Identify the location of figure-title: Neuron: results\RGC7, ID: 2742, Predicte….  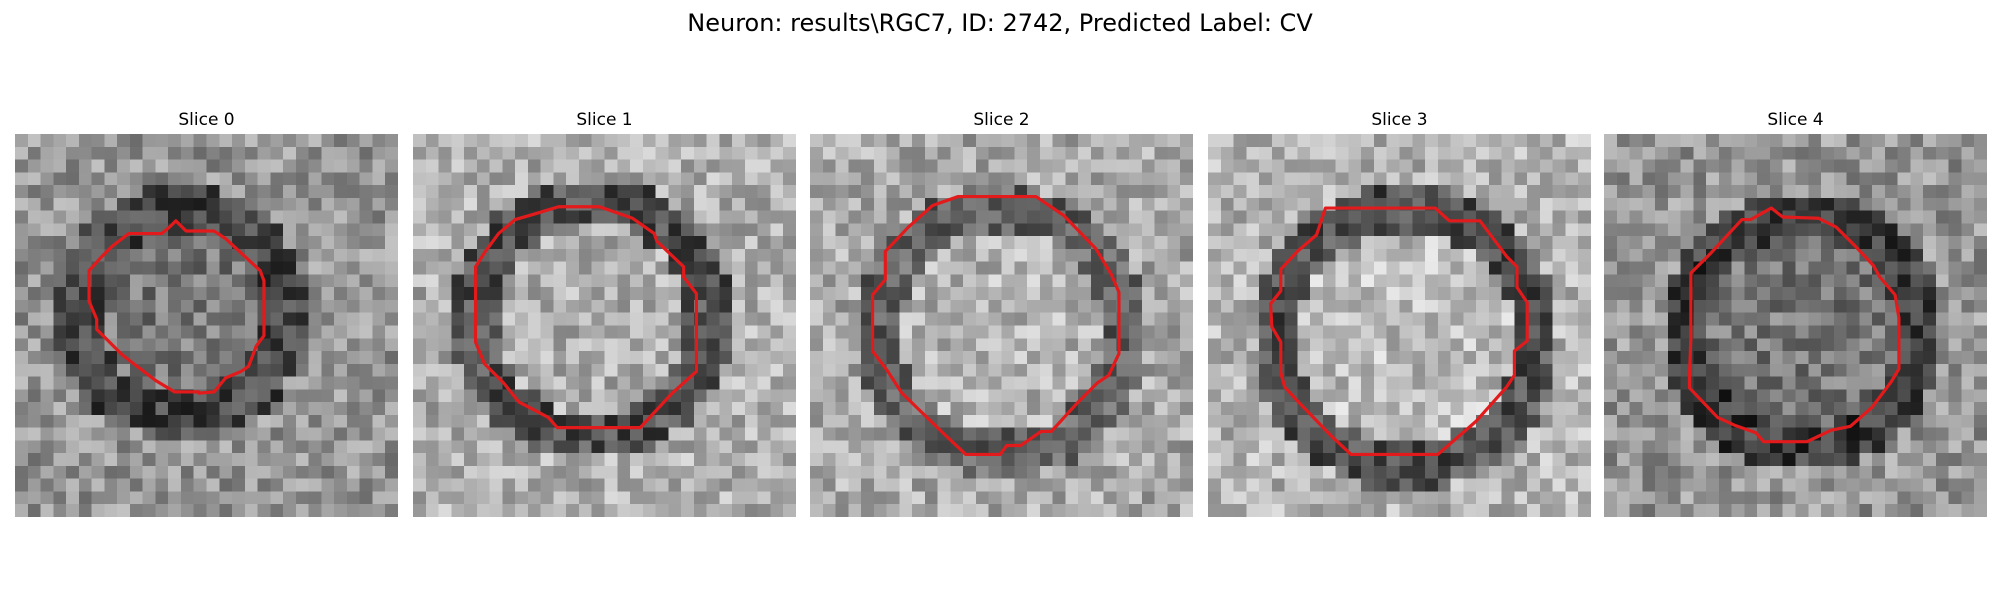
(1000, 23).